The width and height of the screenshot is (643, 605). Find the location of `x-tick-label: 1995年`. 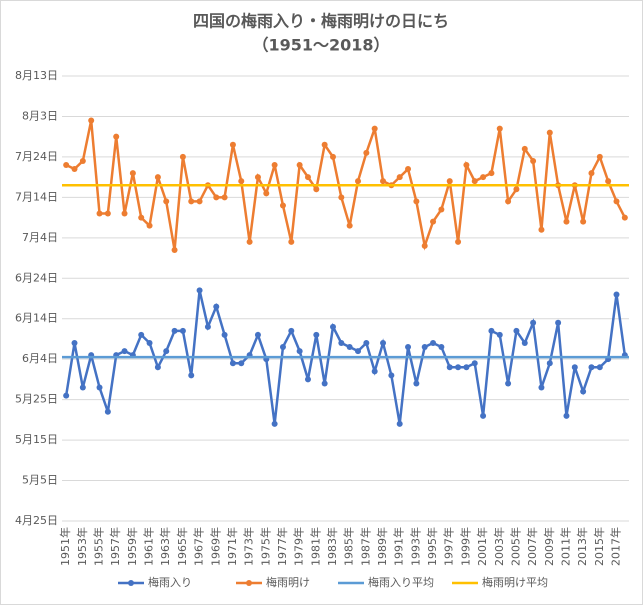

x-tick-label: 1995年 is located at coordinates (432, 546).